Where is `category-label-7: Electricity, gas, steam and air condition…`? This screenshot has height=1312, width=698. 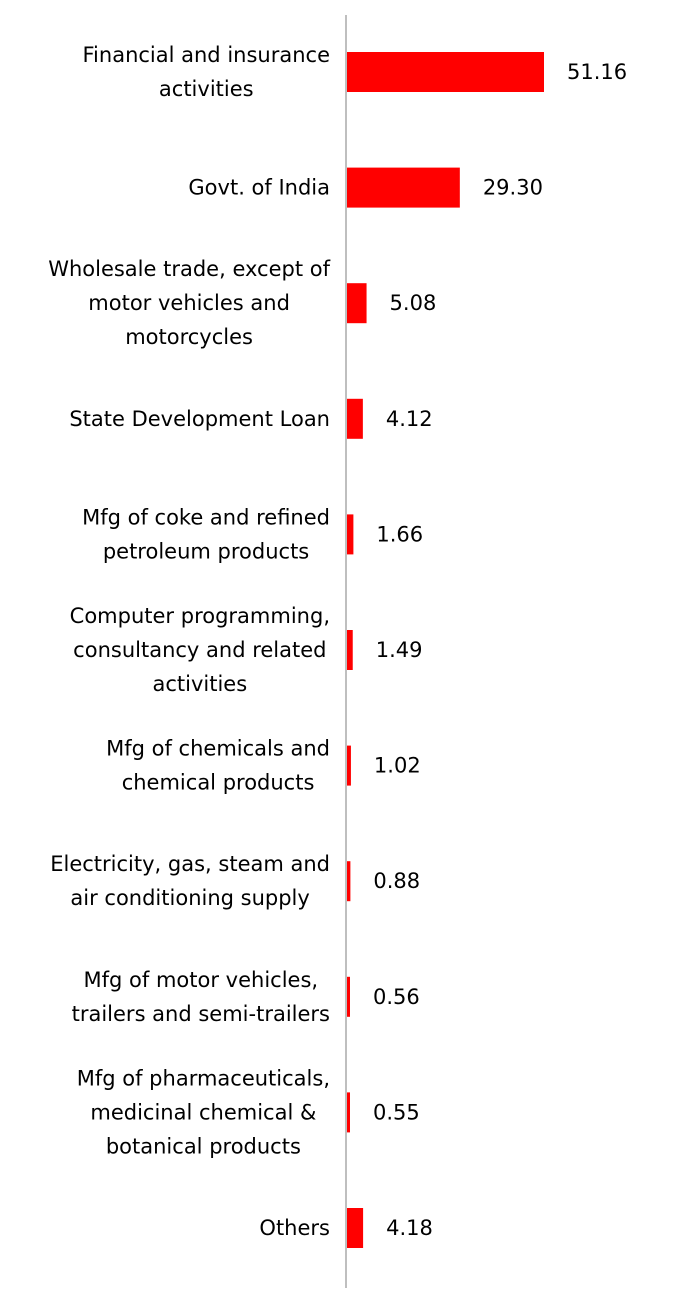 category-label-7: Electricity, gas, steam and air condition… is located at coordinates (190, 881).